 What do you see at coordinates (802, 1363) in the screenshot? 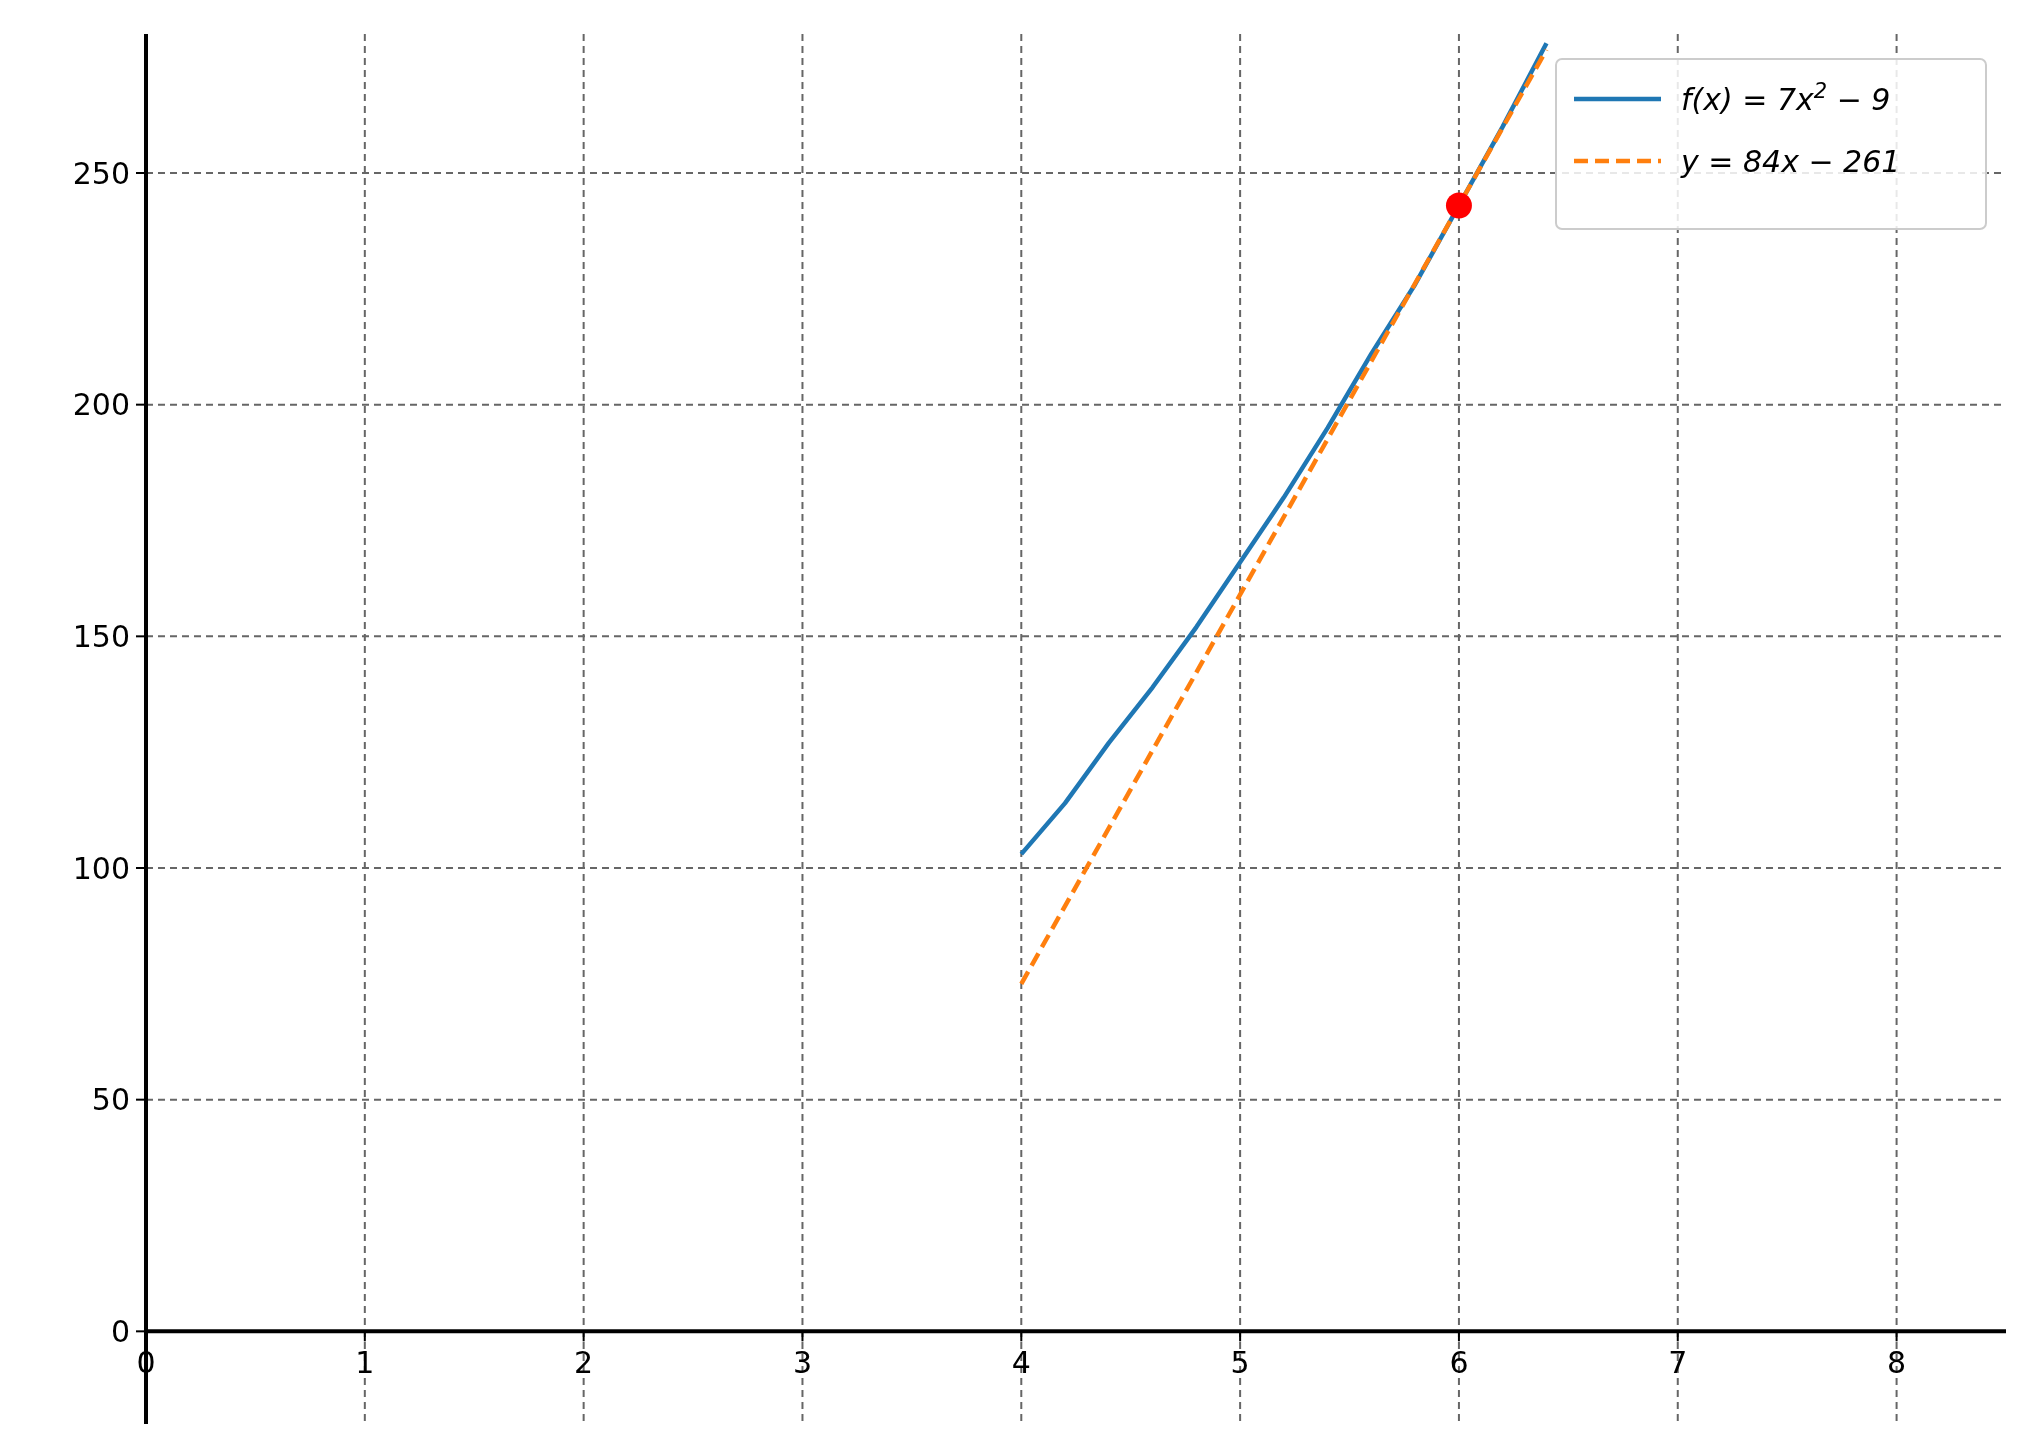
I see `x-tick-label: 3` at bounding box center [802, 1363].